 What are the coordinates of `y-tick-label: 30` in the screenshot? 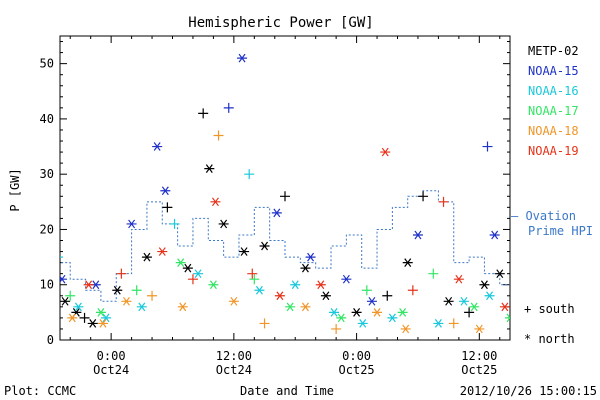 It's located at (47, 174).